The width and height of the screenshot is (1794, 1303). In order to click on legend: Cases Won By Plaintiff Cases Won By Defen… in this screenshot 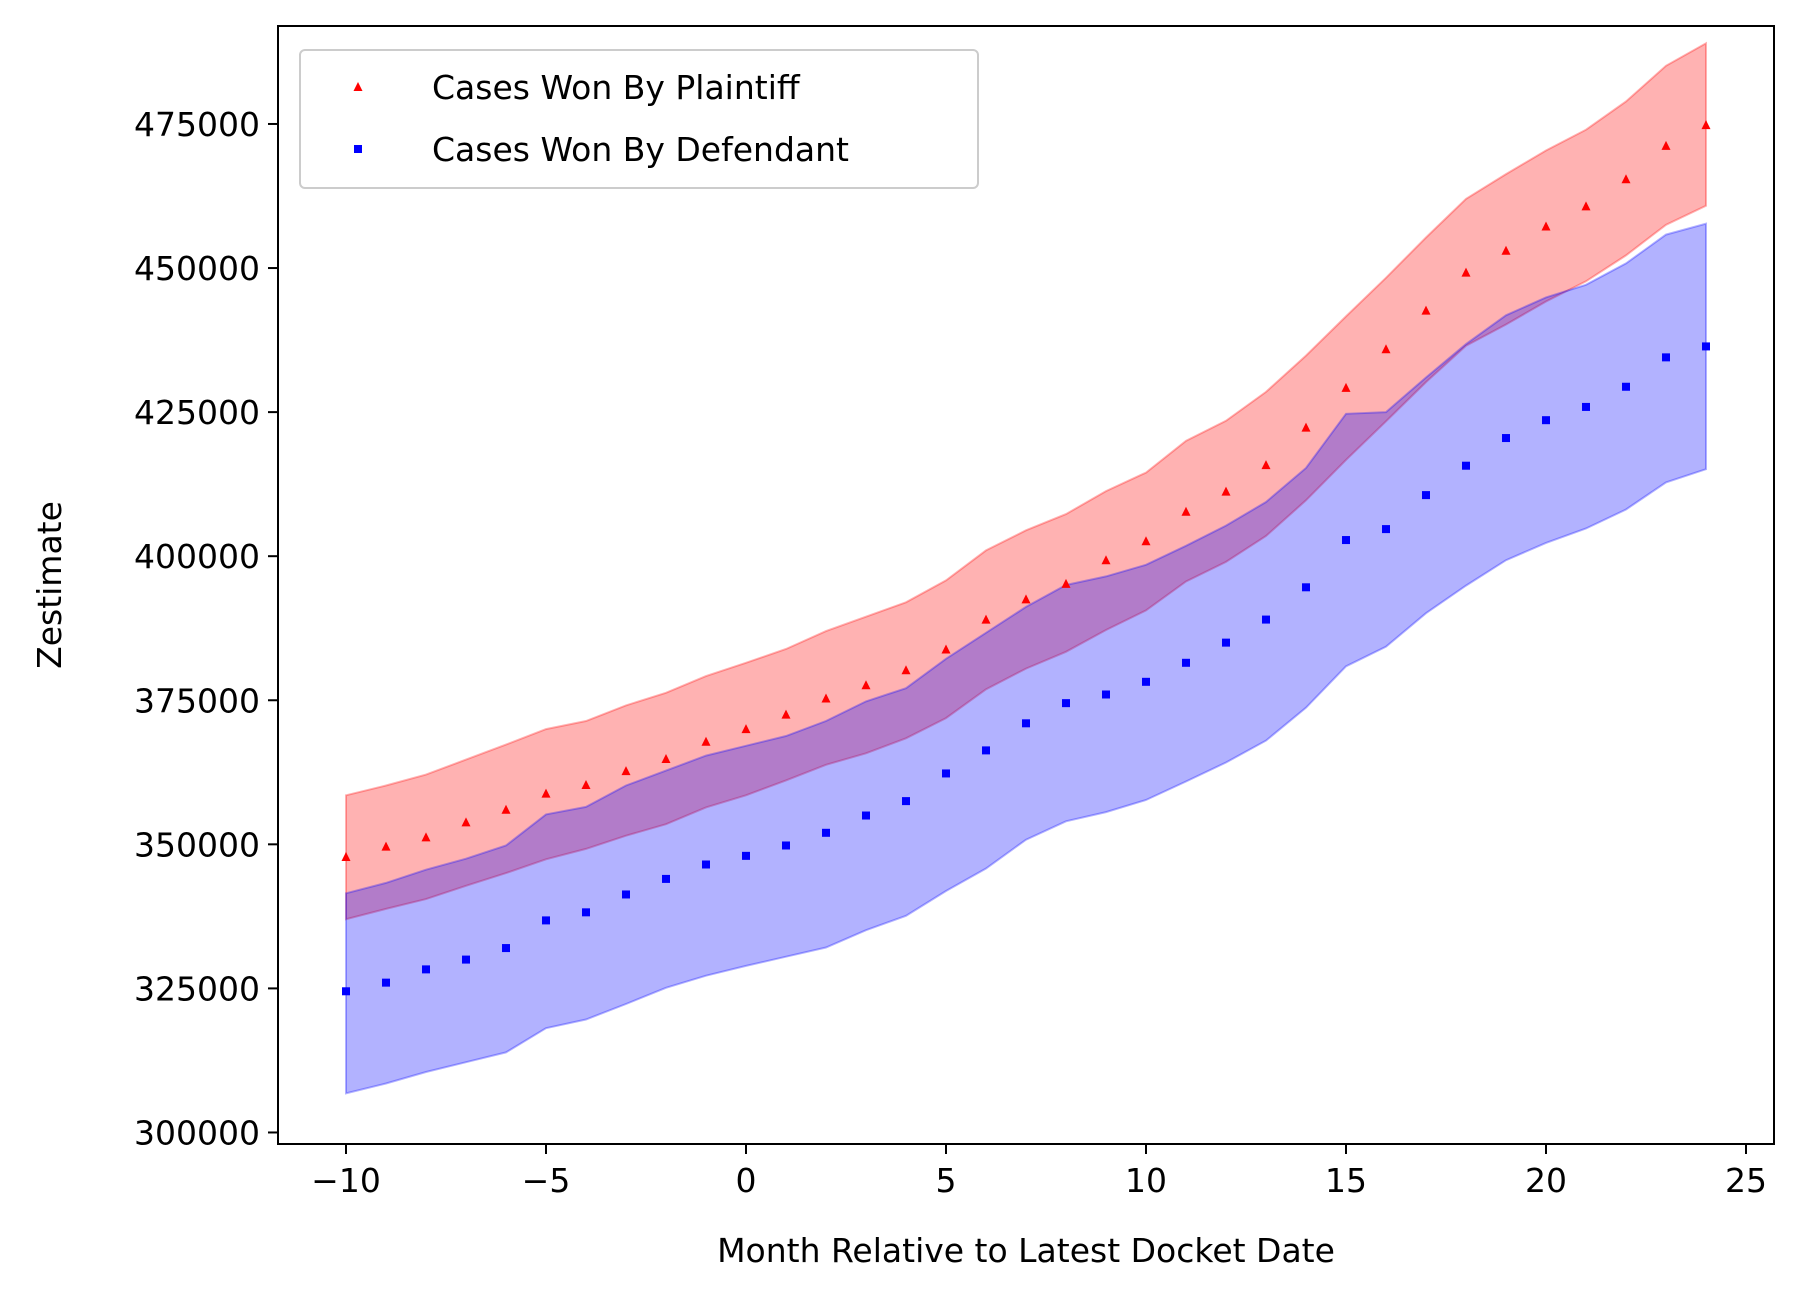, I will do `click(639, 119)`.